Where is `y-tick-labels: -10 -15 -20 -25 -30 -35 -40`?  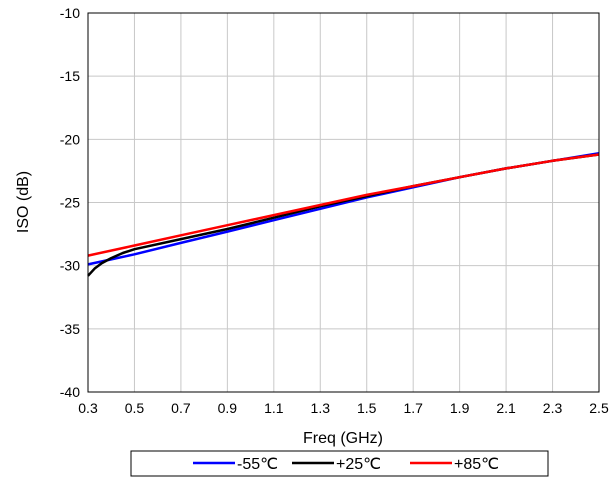 y-tick-labels: -10 -15 -20 -25 -30 -35 -40 is located at coordinates (70, 202).